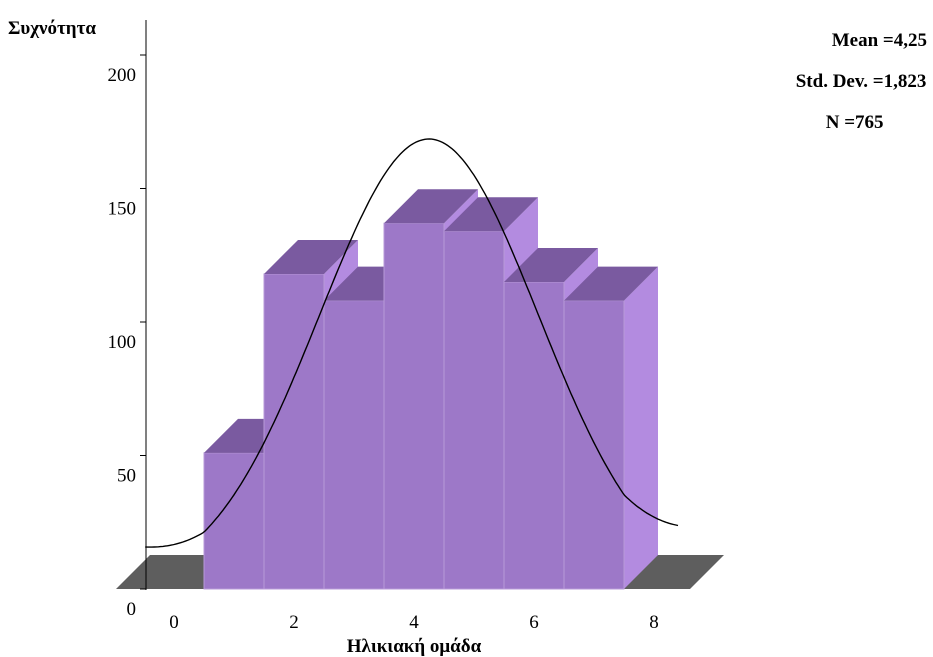 This screenshot has width=933, height=657. What do you see at coordinates (654, 622) in the screenshot?
I see `x-tick-label: 8` at bounding box center [654, 622].